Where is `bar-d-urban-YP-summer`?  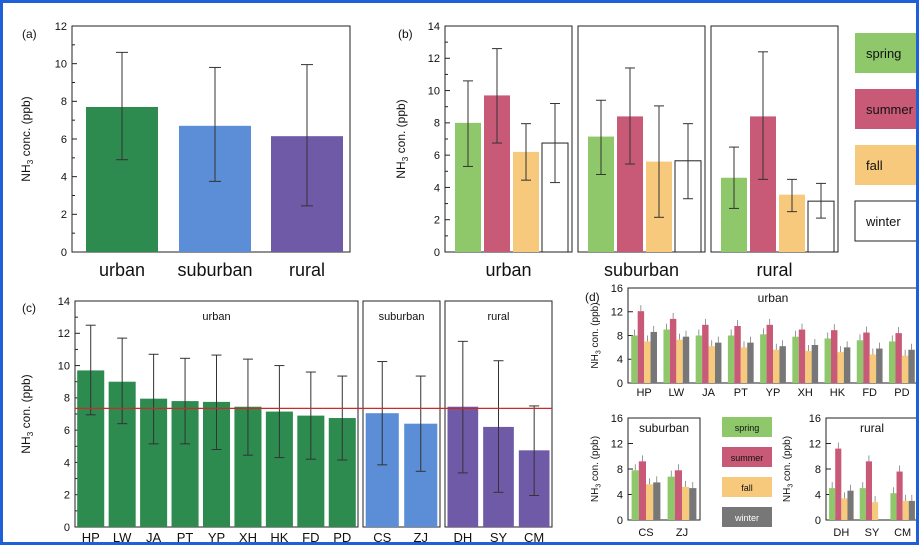
bar-d-urban-YP-summer is located at coordinates (769, 353).